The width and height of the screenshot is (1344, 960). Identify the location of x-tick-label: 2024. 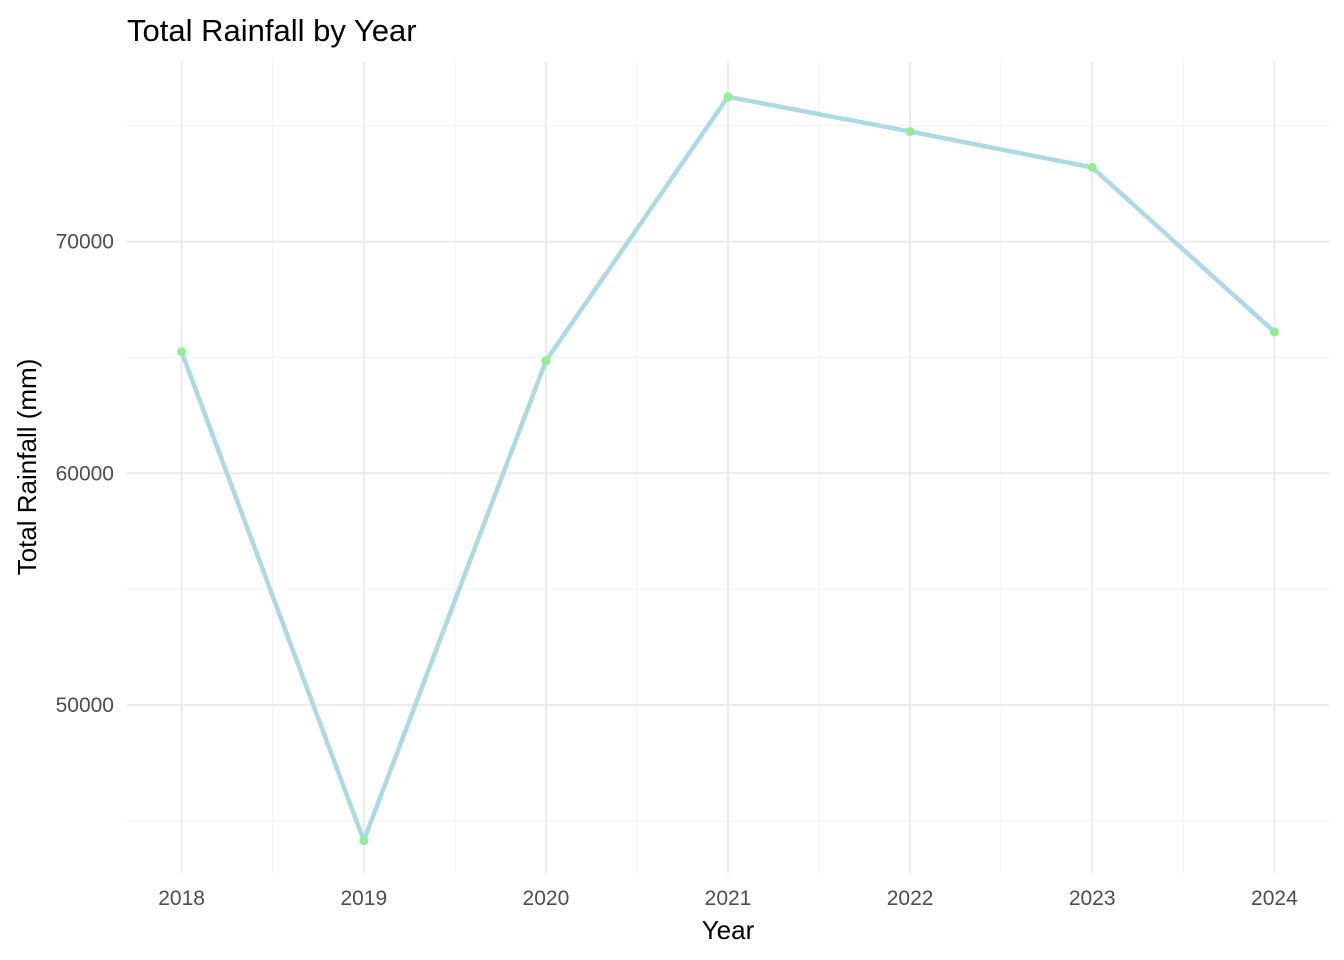
(1274, 898).